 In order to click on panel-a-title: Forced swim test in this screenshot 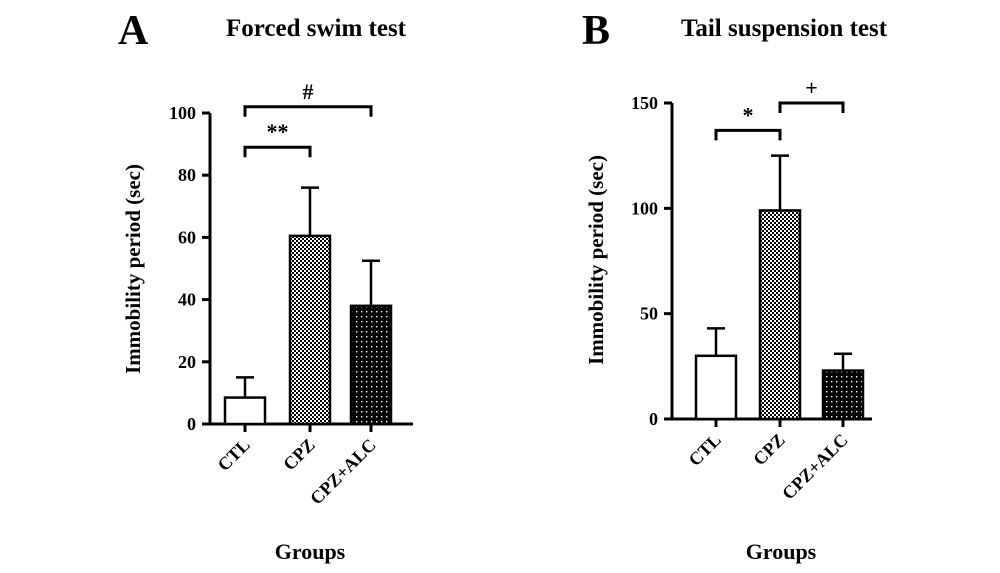, I will do `click(316, 28)`.